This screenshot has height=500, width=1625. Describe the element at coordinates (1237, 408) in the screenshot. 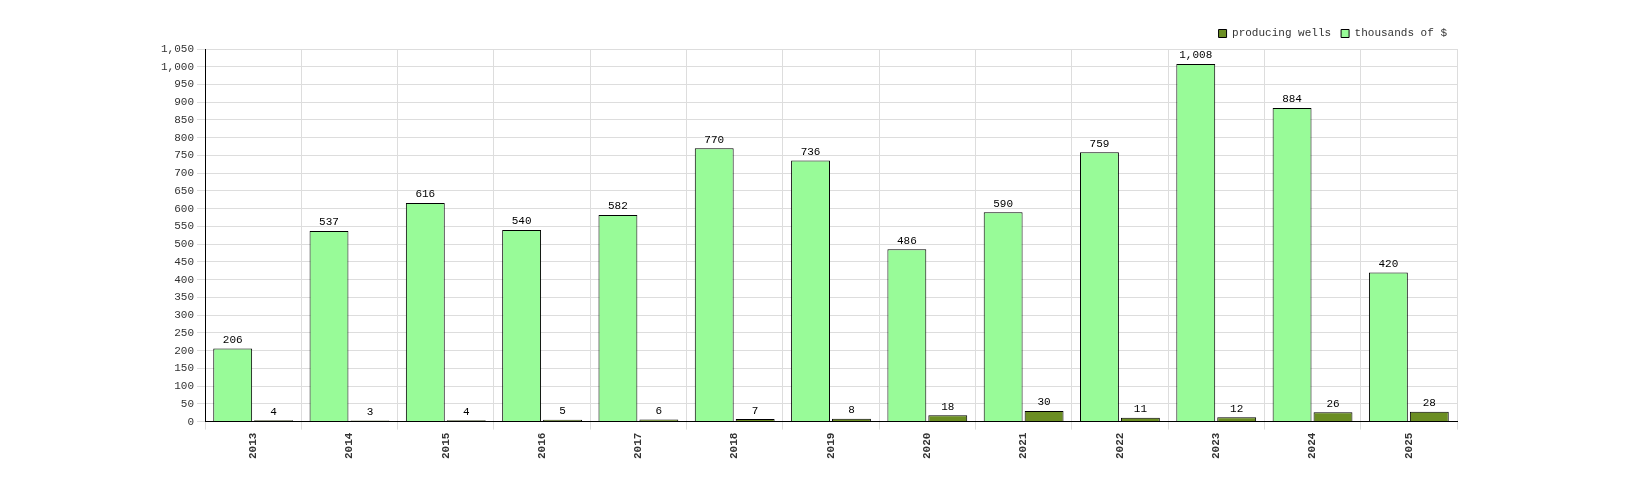

I see `data-label: 12` at that location.